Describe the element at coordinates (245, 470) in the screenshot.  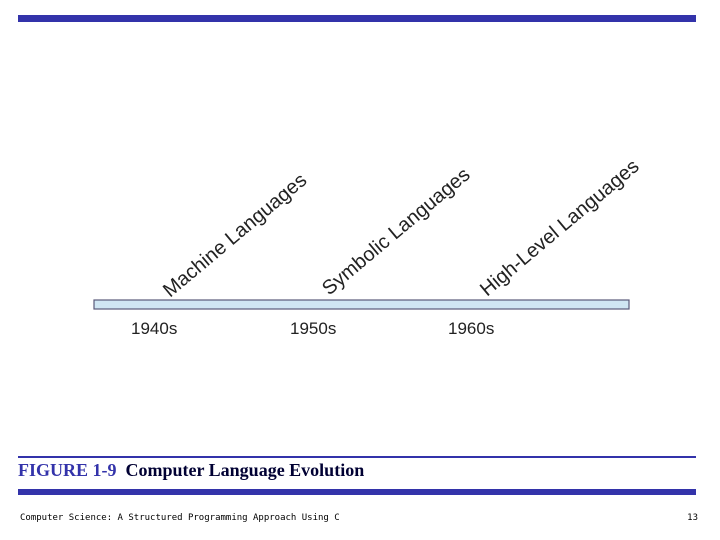
I see `figure-title: Computer Language Evolution` at that location.